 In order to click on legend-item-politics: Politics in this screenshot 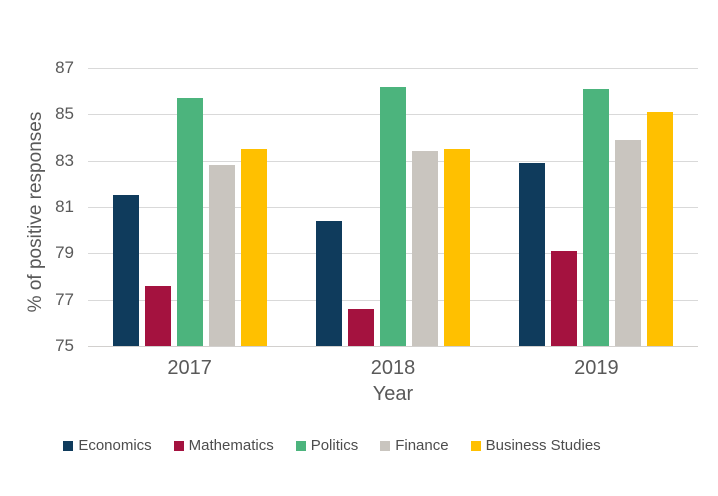, I will do `click(327, 445)`.